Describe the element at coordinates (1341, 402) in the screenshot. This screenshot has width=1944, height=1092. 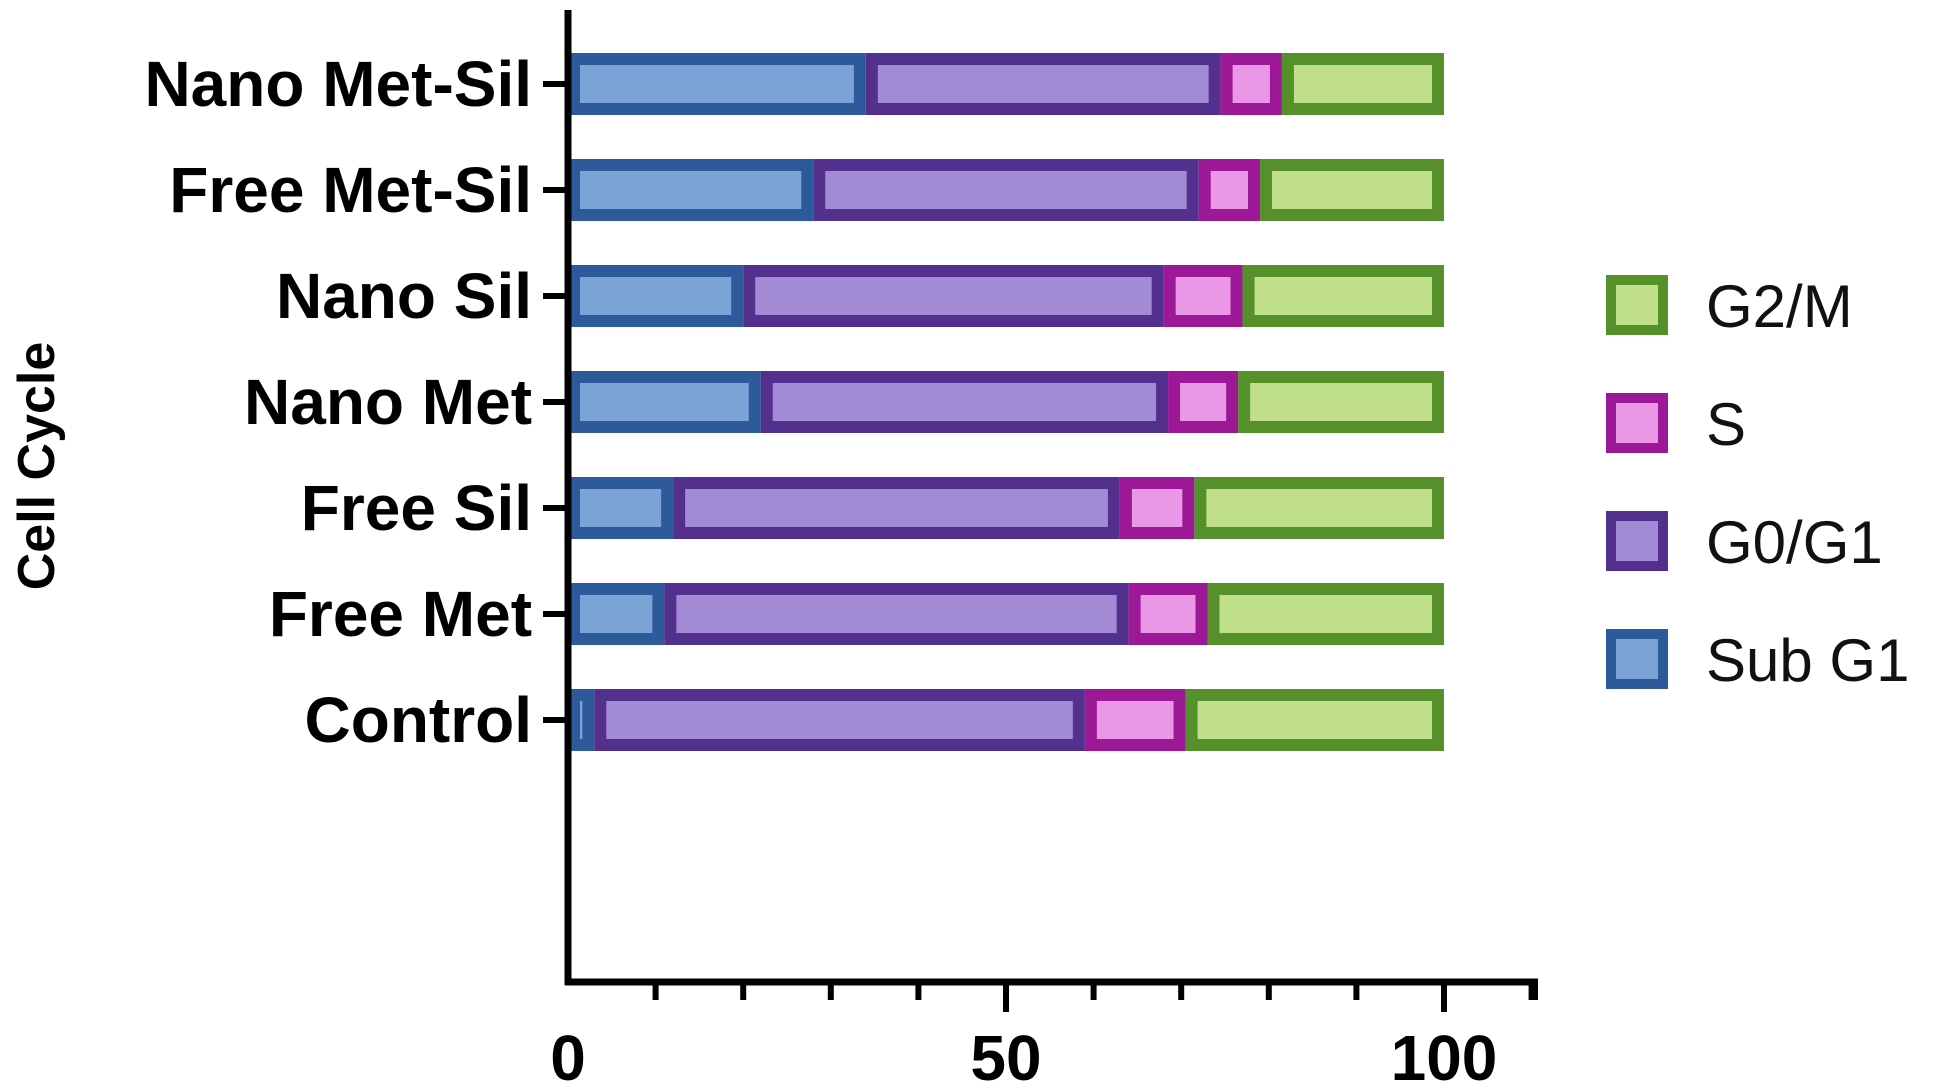
I see `bar-nano-met-g2-m` at that location.